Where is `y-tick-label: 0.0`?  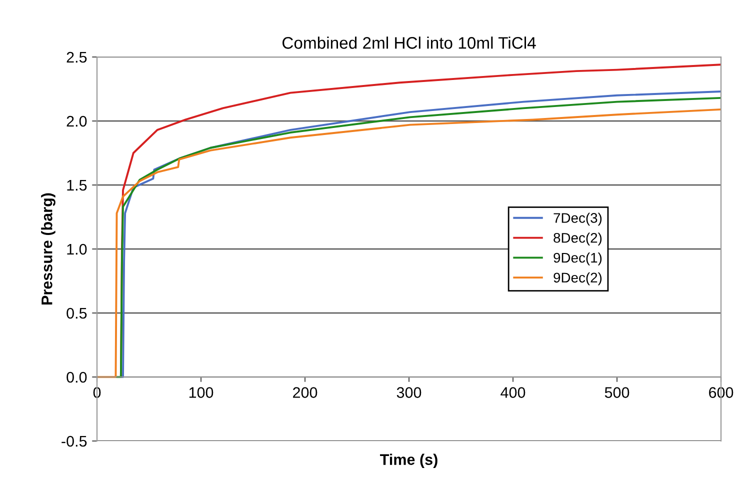
y-tick-label: 0.0 is located at coordinates (76, 377).